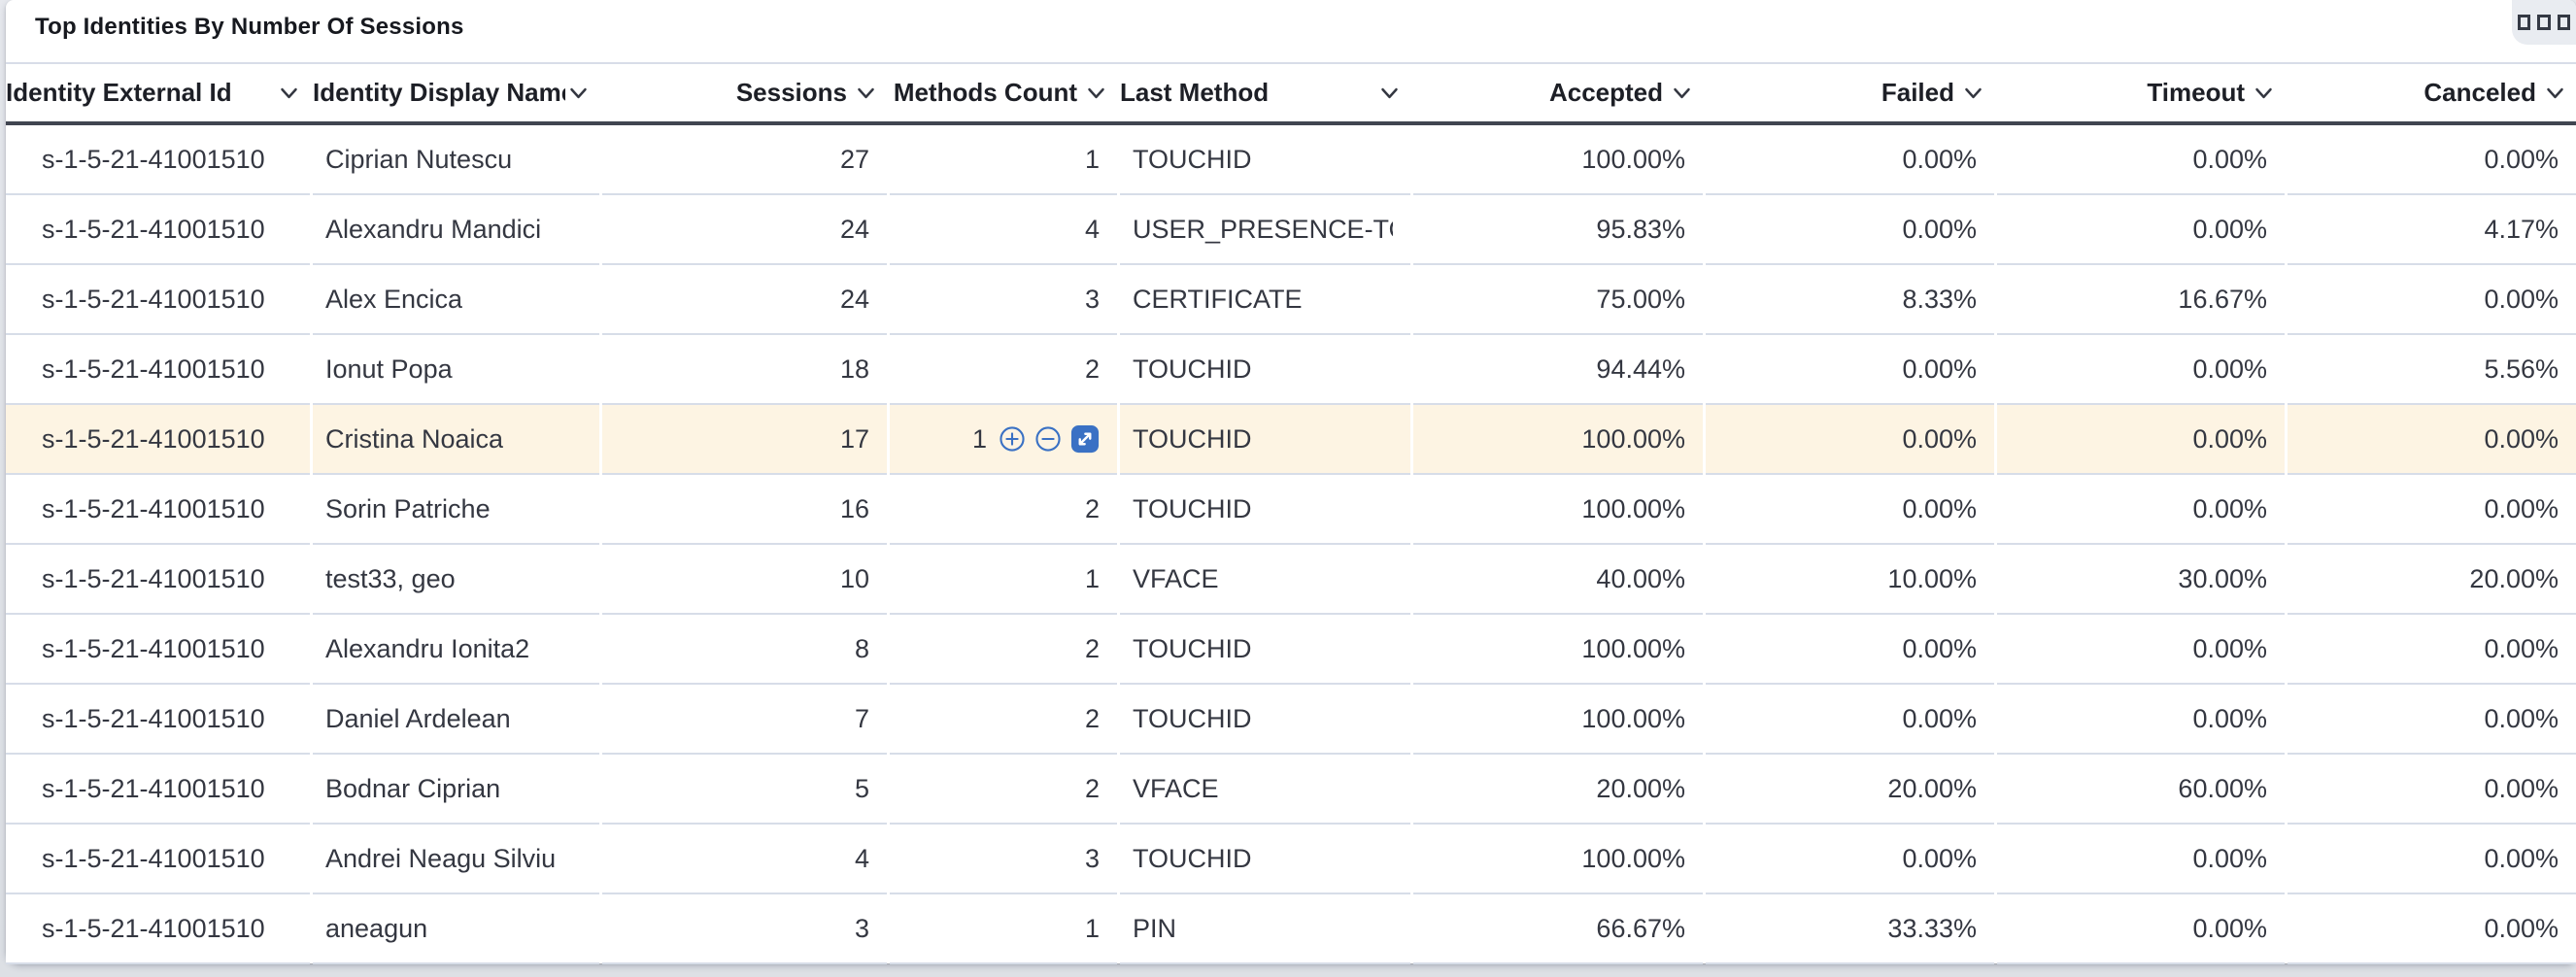  What do you see at coordinates (1558, 300) in the screenshot?
I see `cell-accepted: 75.00%` at bounding box center [1558, 300].